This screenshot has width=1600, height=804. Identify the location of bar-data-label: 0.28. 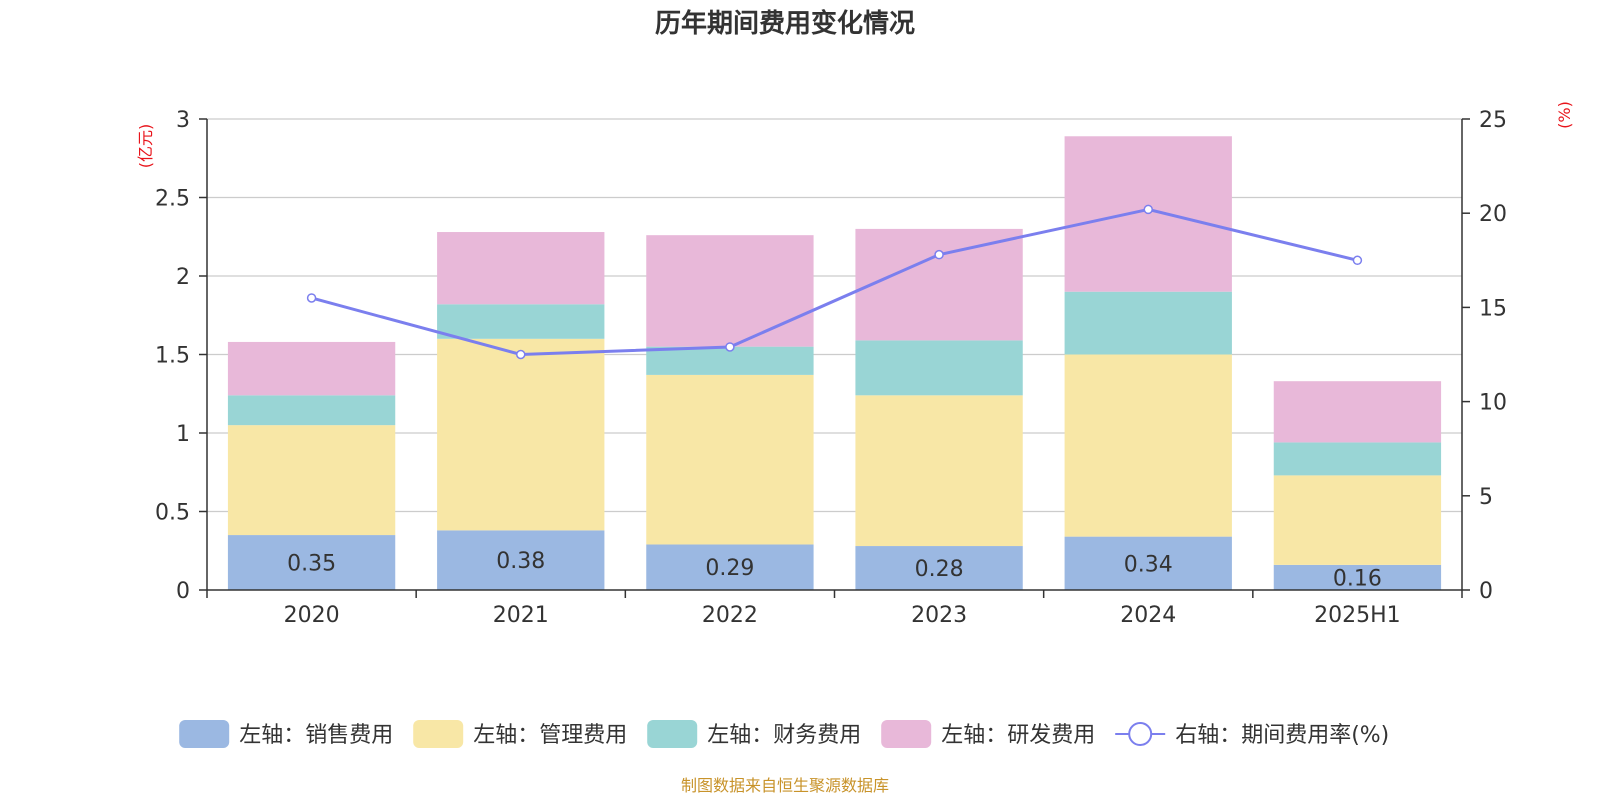
(939, 569).